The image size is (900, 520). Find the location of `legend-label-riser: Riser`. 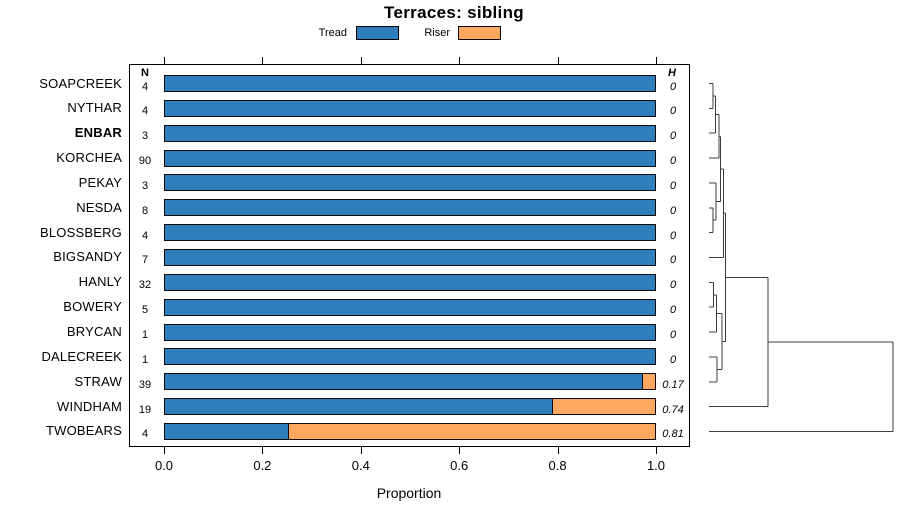

legend-label-riser: Riser is located at coordinates (437, 33).